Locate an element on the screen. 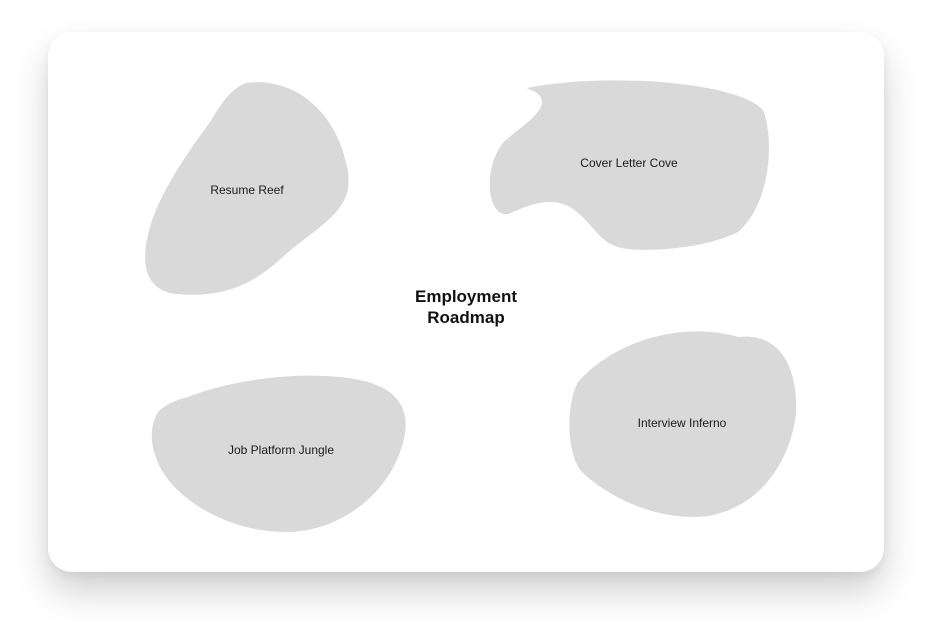 The height and width of the screenshot is (637, 932). diagram-title-line2: Roadmap is located at coordinates (466, 317).